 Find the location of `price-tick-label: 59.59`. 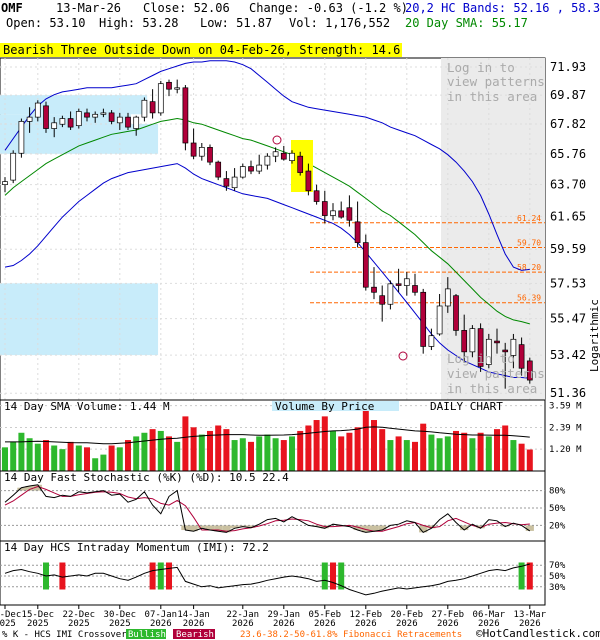

price-tick-label: 59.59 is located at coordinates (568, 249).